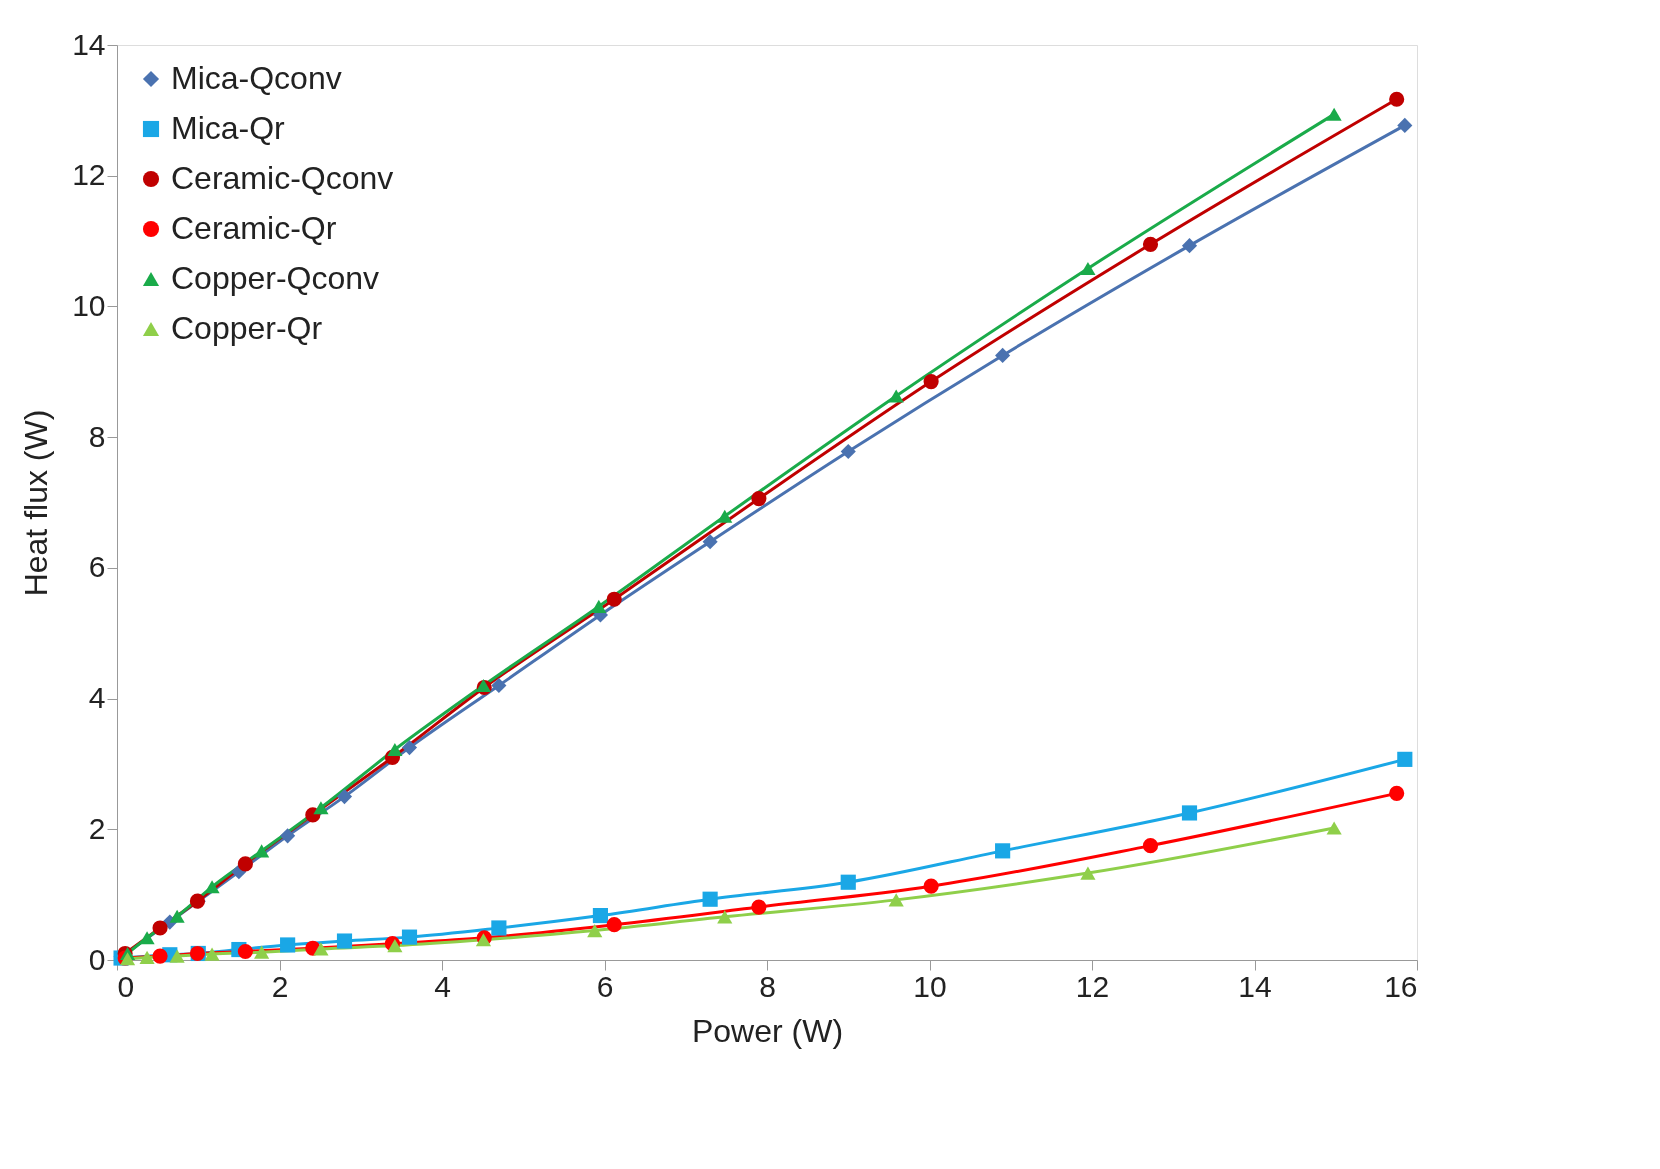 This screenshot has width=1660, height=1169. I want to click on x-tick-label: 4, so click(442, 986).